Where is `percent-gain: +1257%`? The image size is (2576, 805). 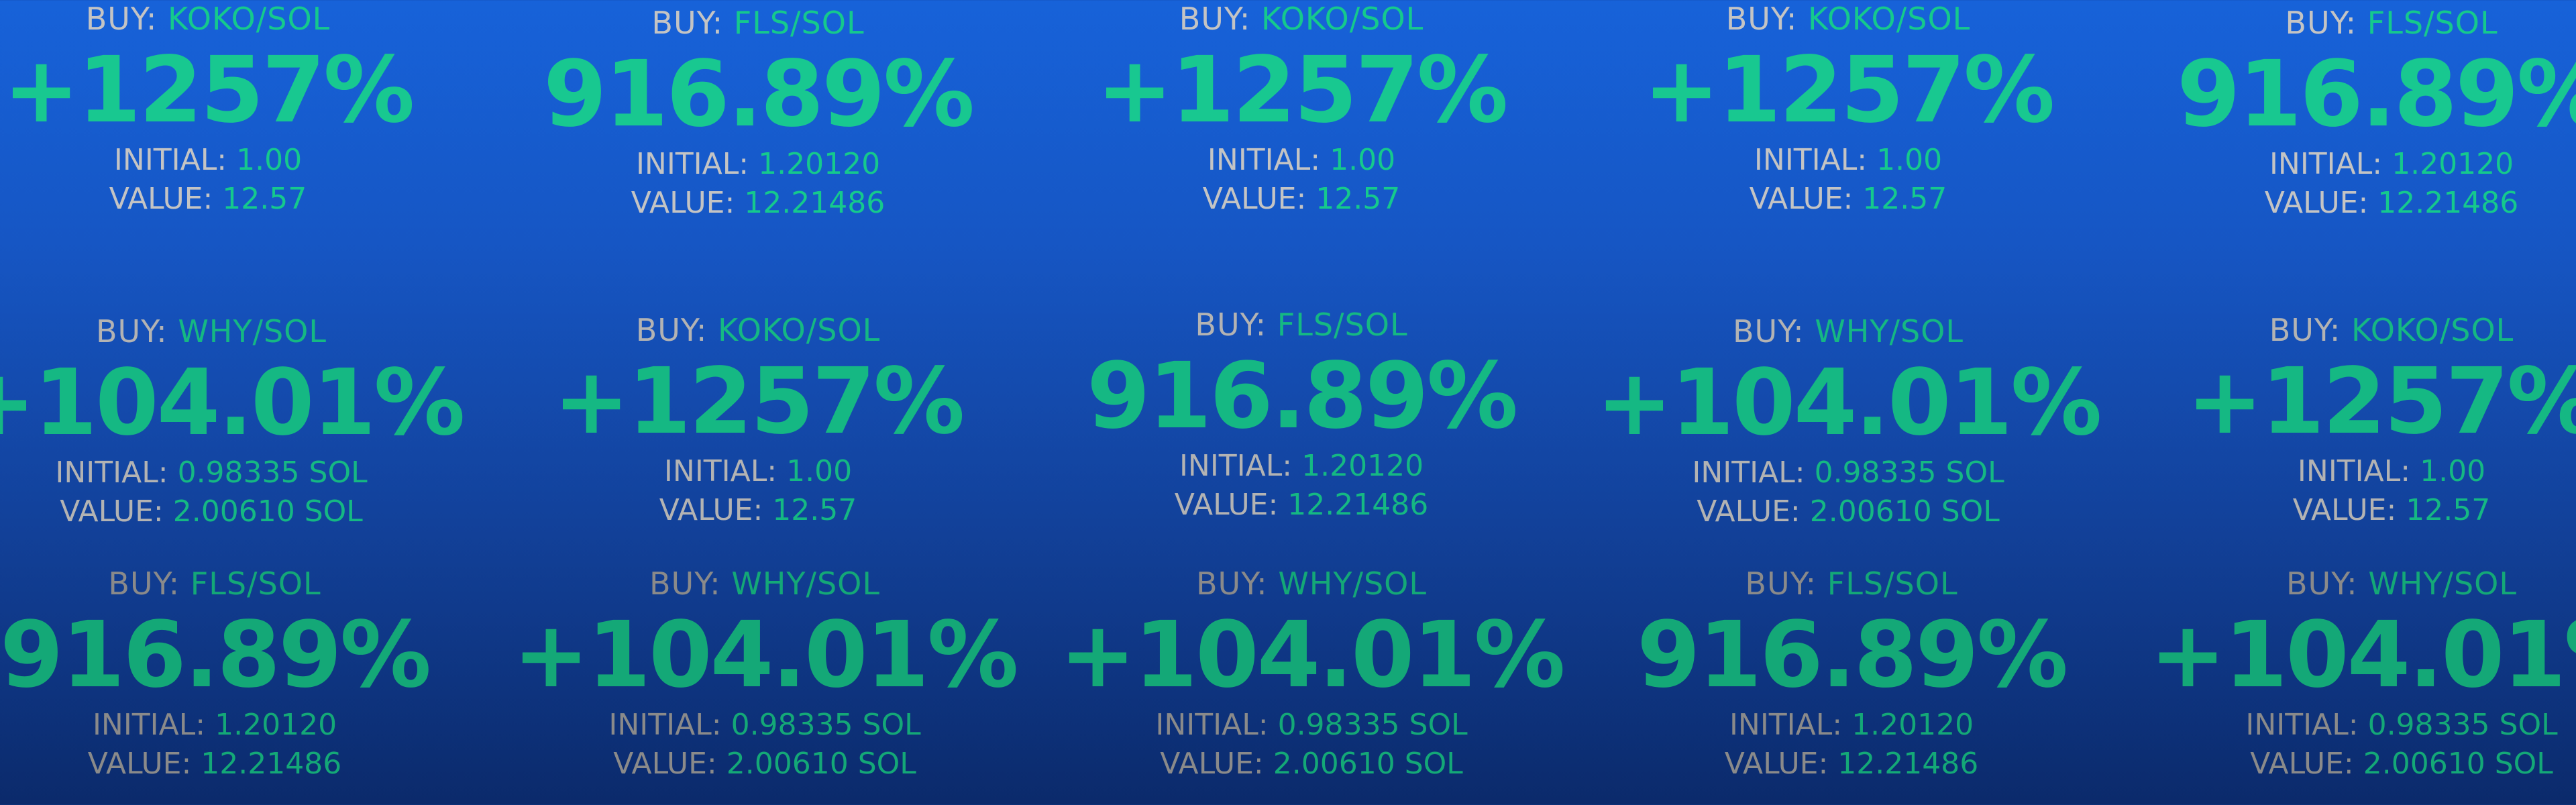 percent-gain: +1257% is located at coordinates (209, 91).